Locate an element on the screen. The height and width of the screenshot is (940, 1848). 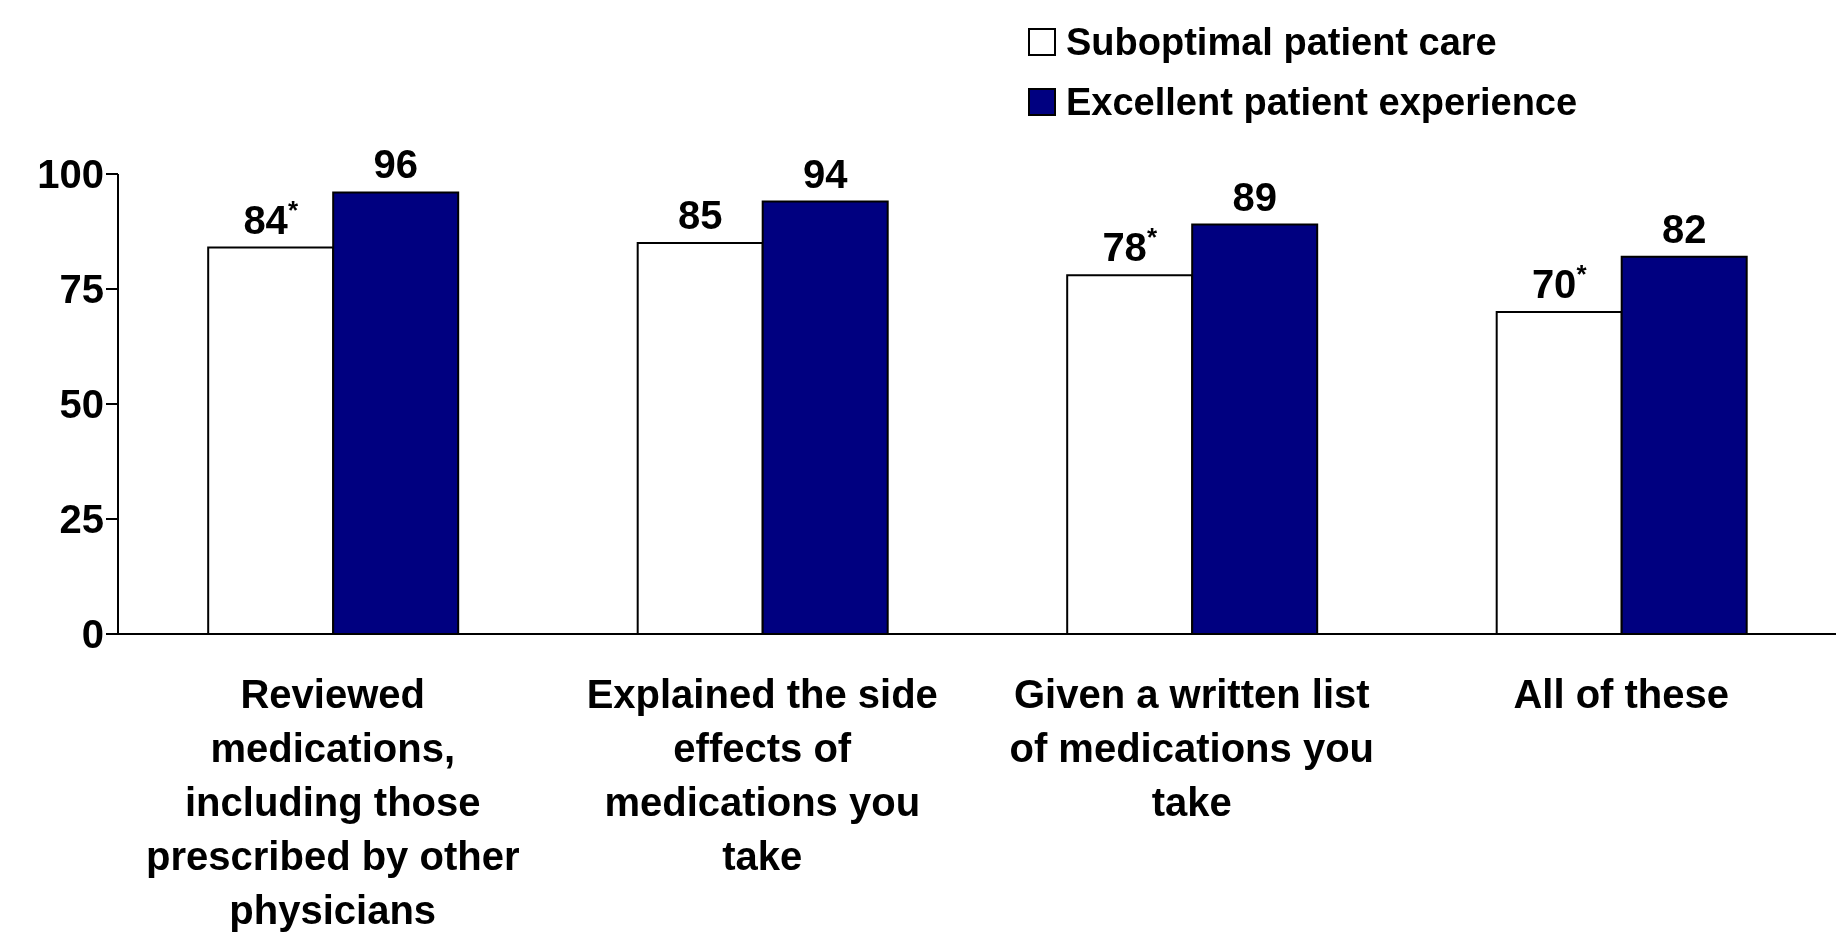
data-label: 94 is located at coordinates (825, 173).